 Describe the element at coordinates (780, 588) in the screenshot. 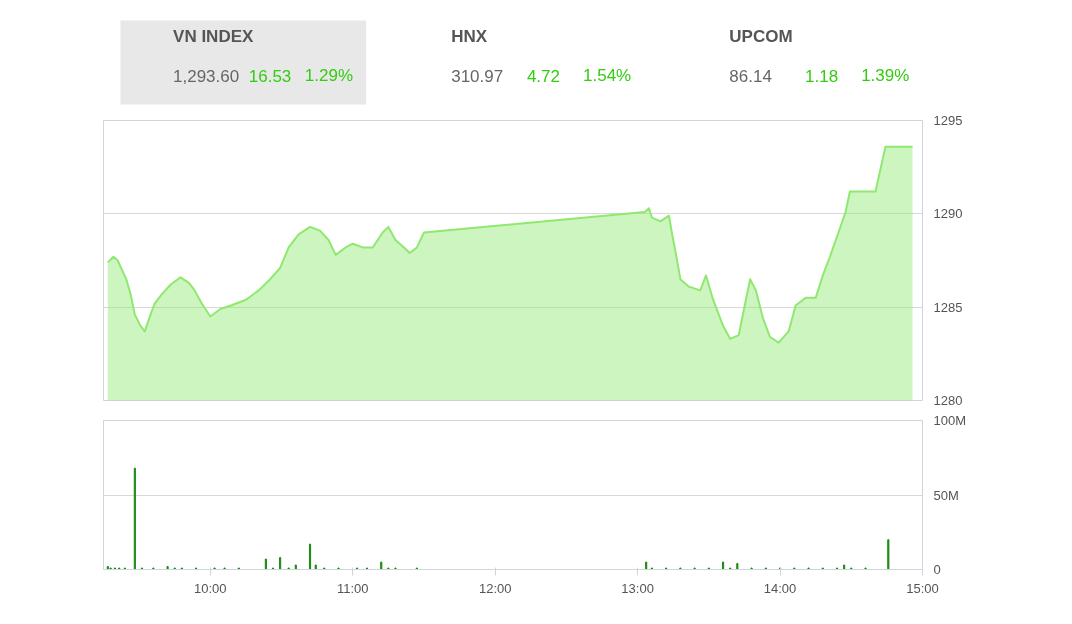

I see `x-tick-label: 14:00` at that location.